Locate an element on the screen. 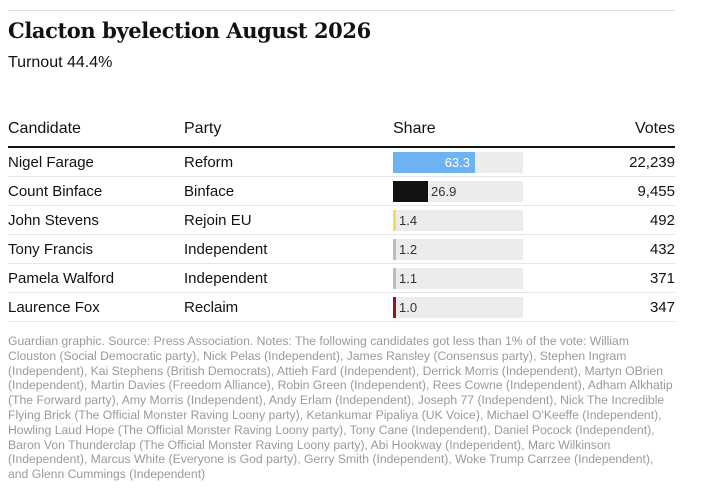 Image resolution: width=707 pixels, height=500 pixels. share-bar-track: 63.3 is located at coordinates (458, 162).